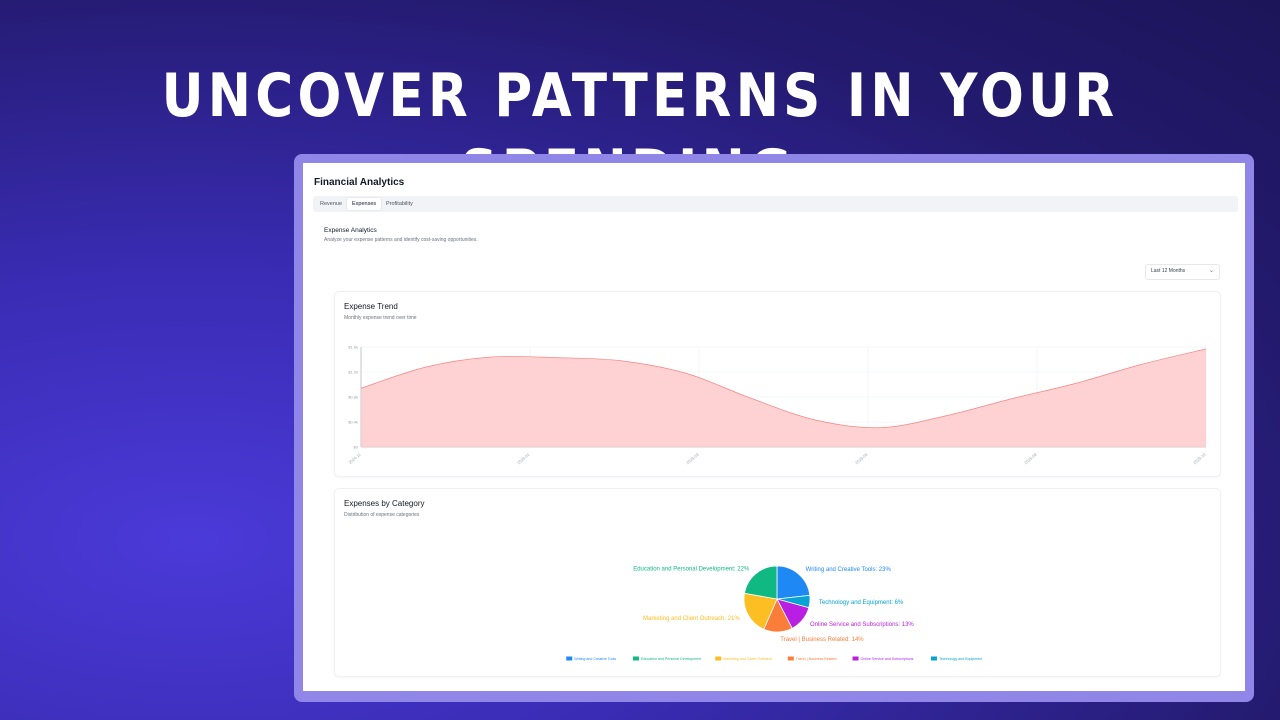 Image resolution: width=1280 pixels, height=720 pixels. Describe the element at coordinates (671, 659) in the screenshot. I see `legend-item: Education and Personal Development` at that location.